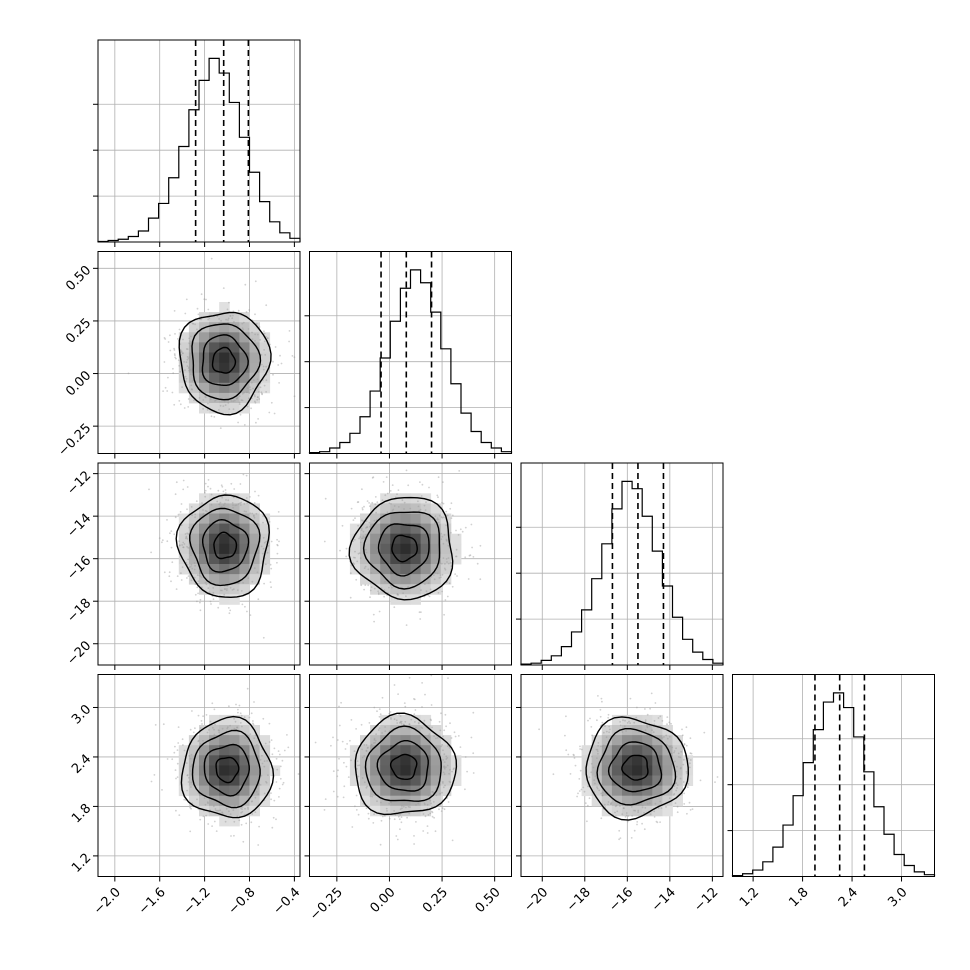  I want to click on contour-line, so click(227, 767).